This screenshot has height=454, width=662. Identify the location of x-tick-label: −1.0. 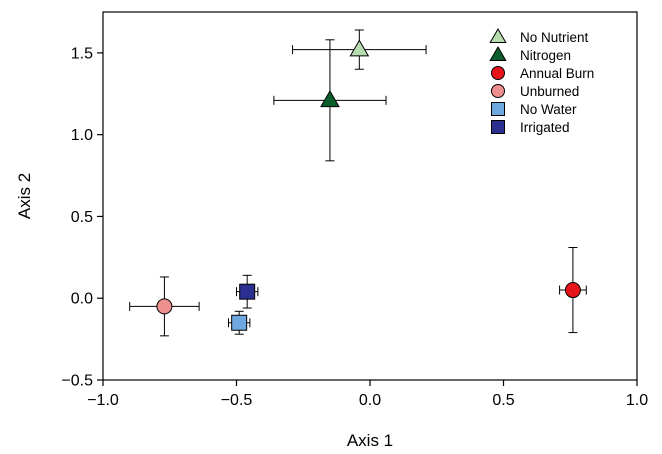
(103, 400).